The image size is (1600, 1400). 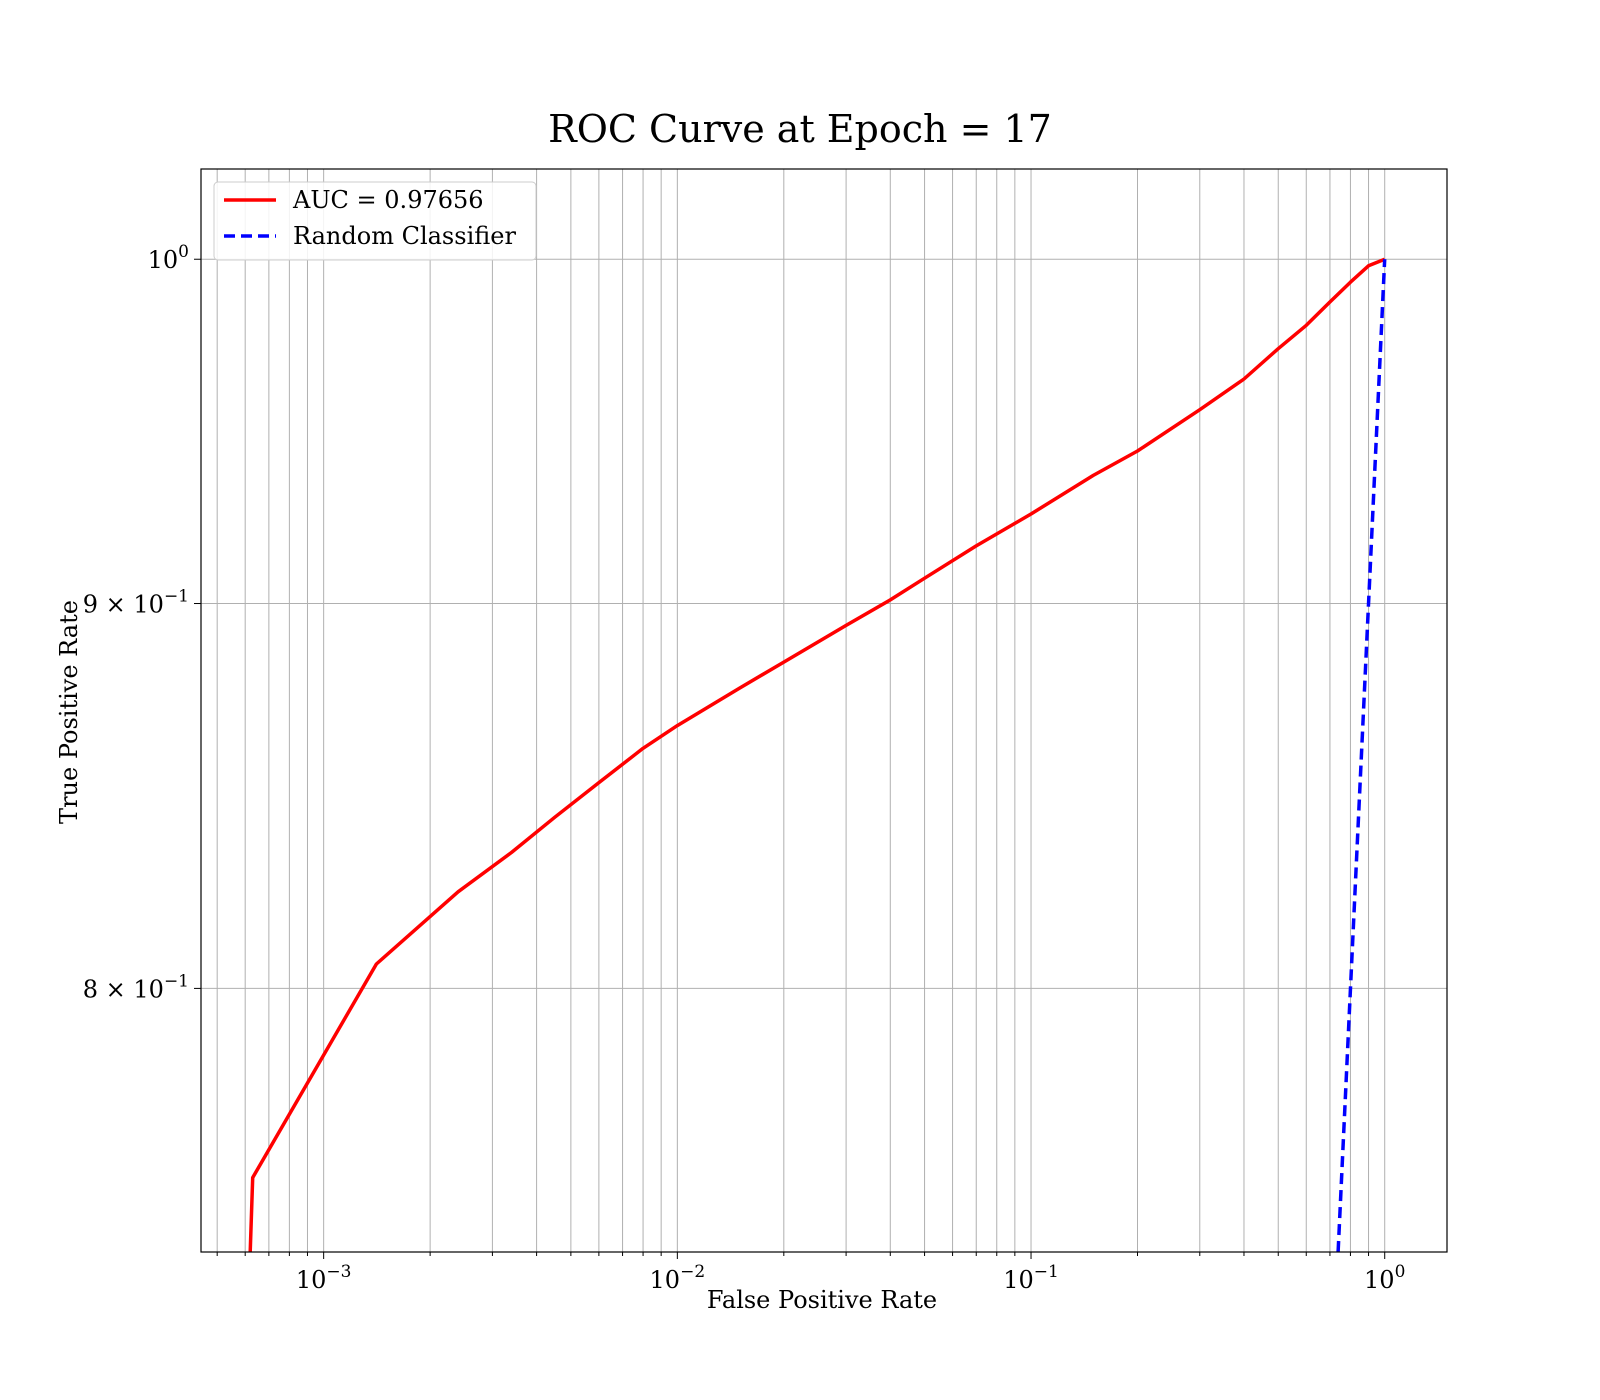 I want to click on random-classifier-line, so click(x=1361, y=755).